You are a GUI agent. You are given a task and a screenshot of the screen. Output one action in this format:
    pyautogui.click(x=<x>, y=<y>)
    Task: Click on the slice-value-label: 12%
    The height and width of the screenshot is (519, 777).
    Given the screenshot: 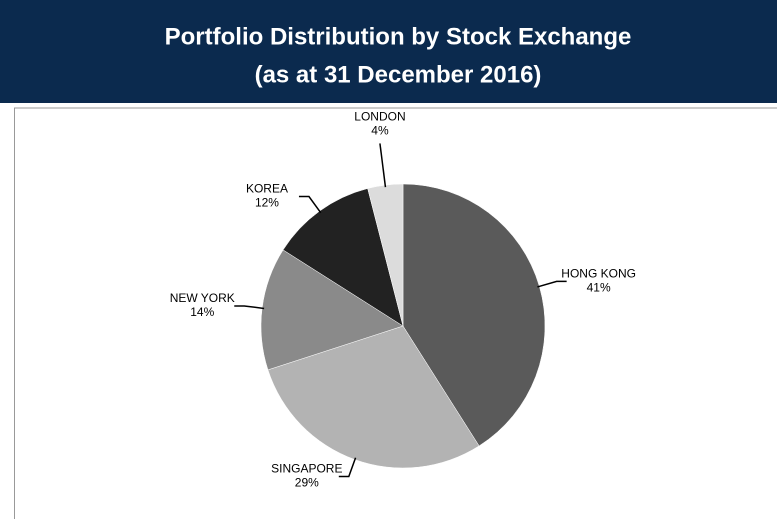 What is the action you would take?
    pyautogui.click(x=267, y=203)
    